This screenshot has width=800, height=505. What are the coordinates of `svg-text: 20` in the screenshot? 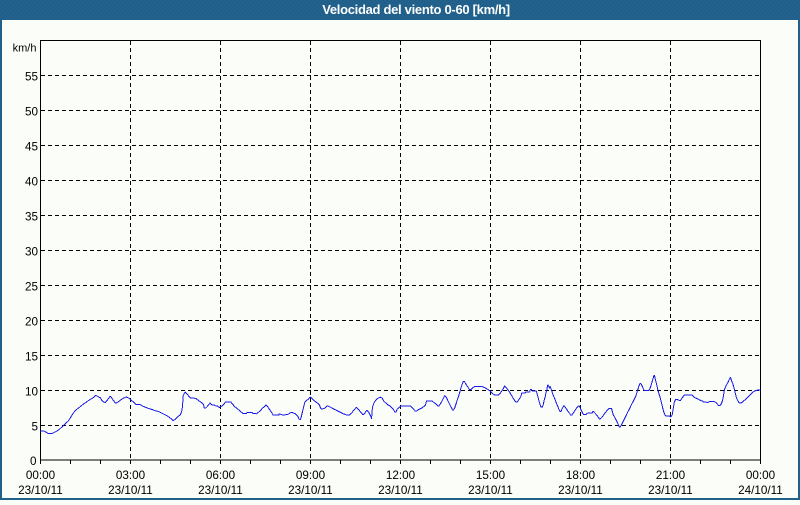 It's located at (32, 322).